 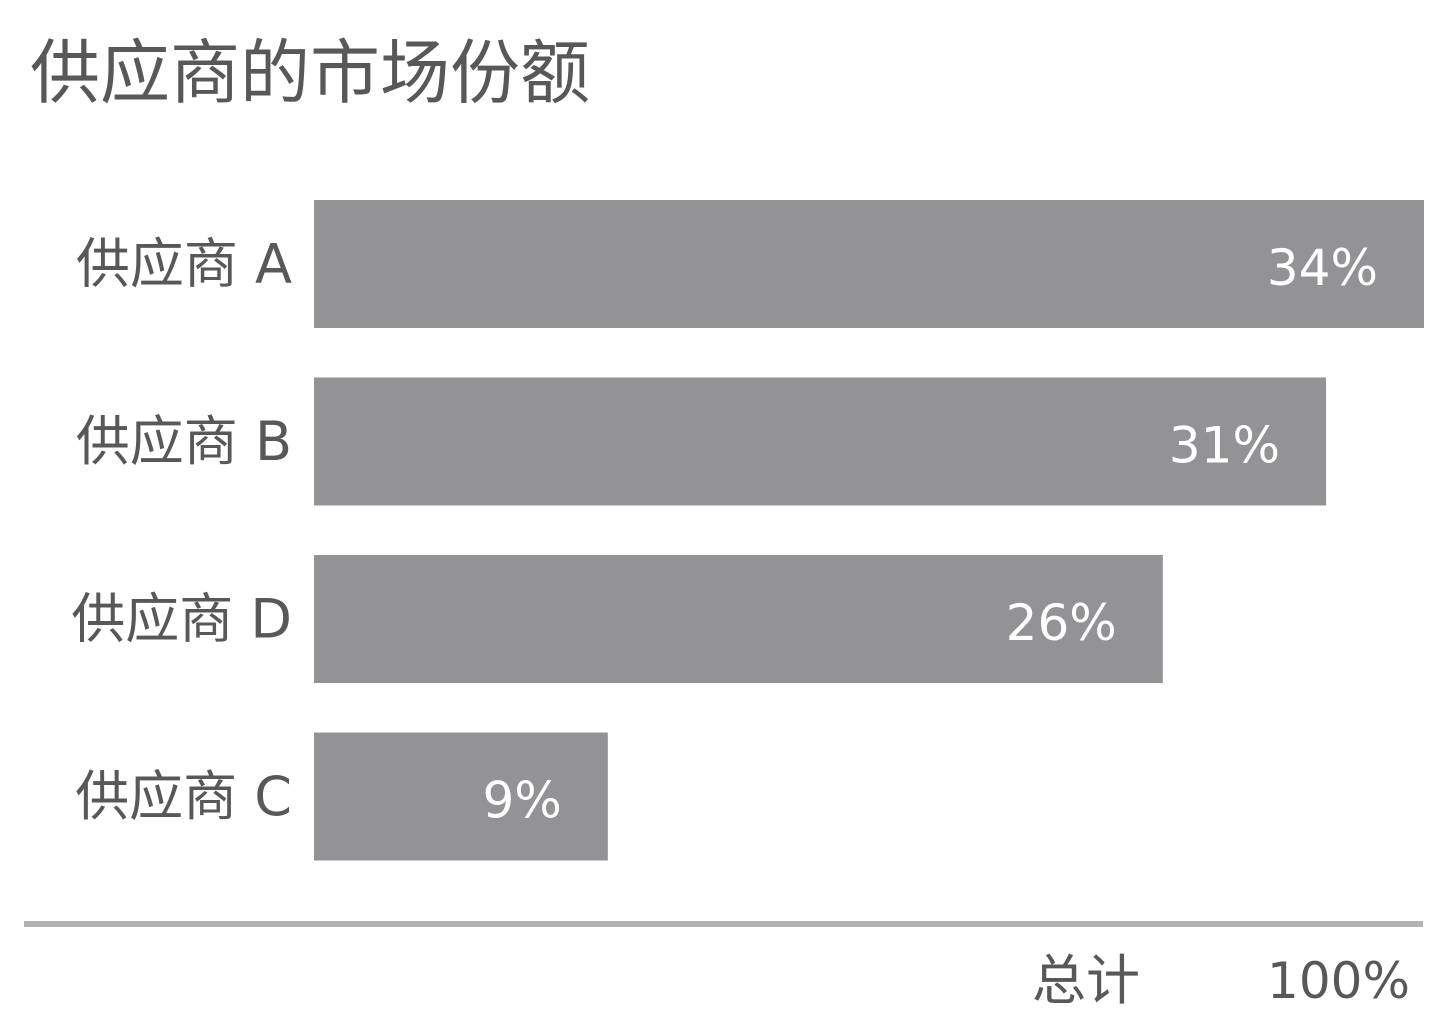 I want to click on category-label-3: 供应商 C, so click(x=183, y=796).